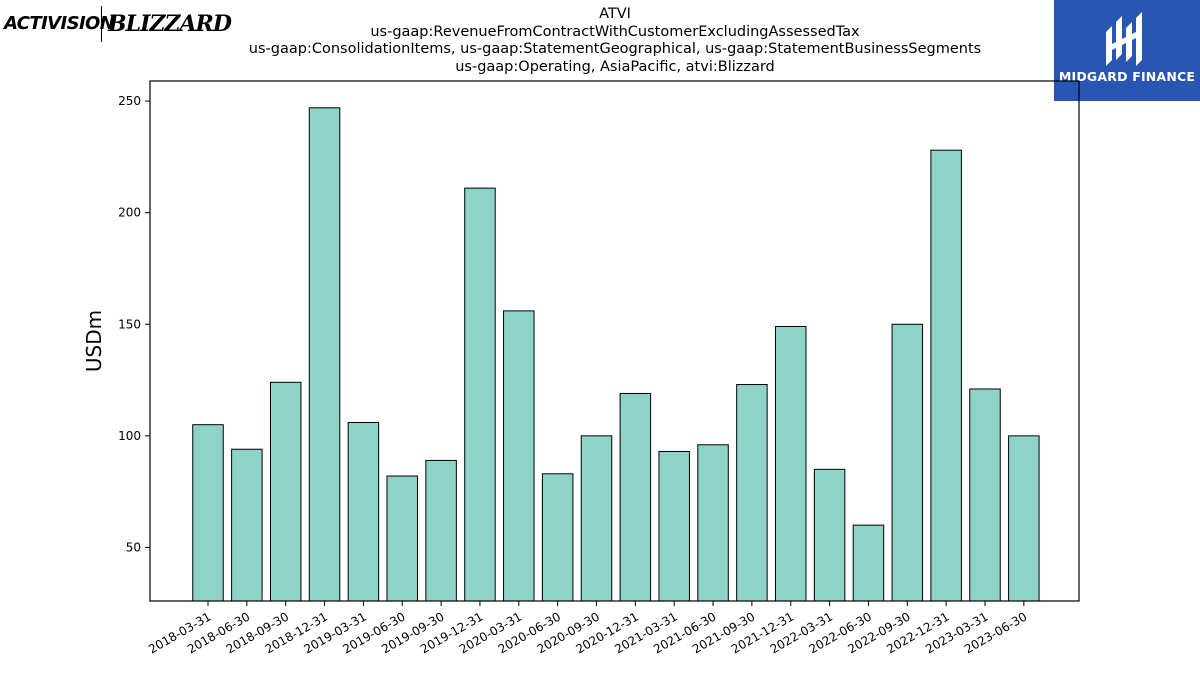 Image resolution: width=1200 pixels, height=675 pixels. What do you see at coordinates (59, 23) in the screenshot?
I see `activision-logo-text: ACTIVISION` at bounding box center [59, 23].